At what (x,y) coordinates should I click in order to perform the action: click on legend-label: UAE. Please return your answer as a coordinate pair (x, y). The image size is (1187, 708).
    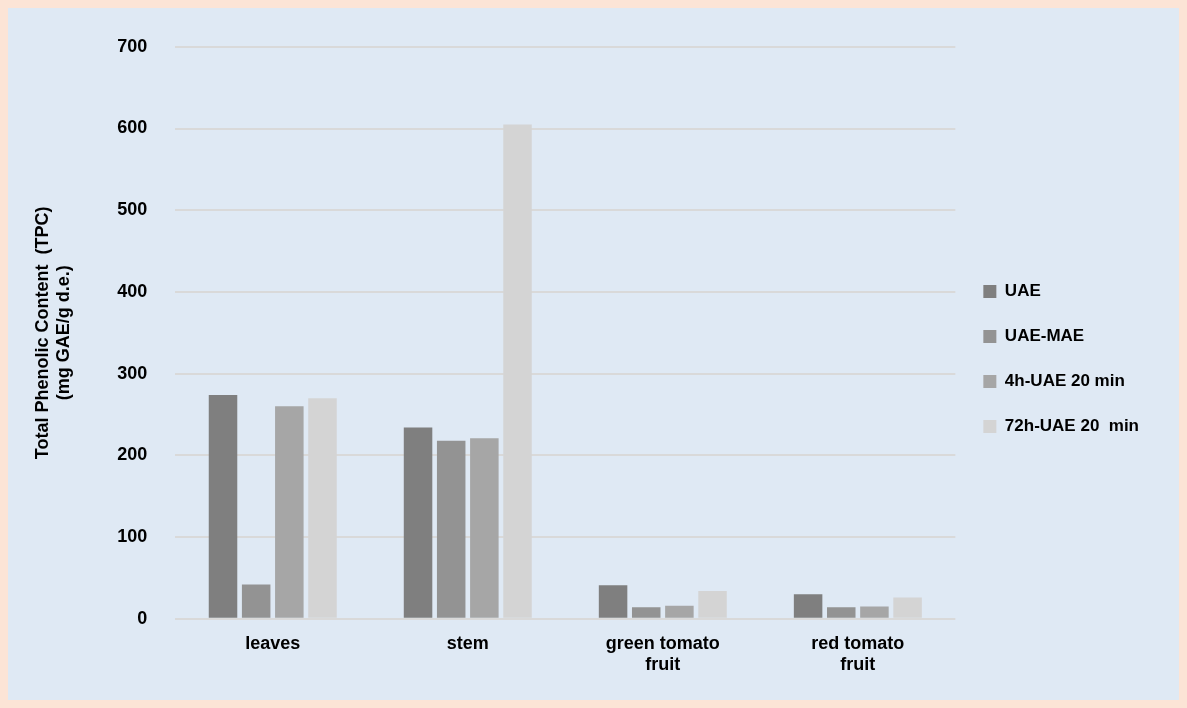
    Looking at the image, I should click on (1022, 291).